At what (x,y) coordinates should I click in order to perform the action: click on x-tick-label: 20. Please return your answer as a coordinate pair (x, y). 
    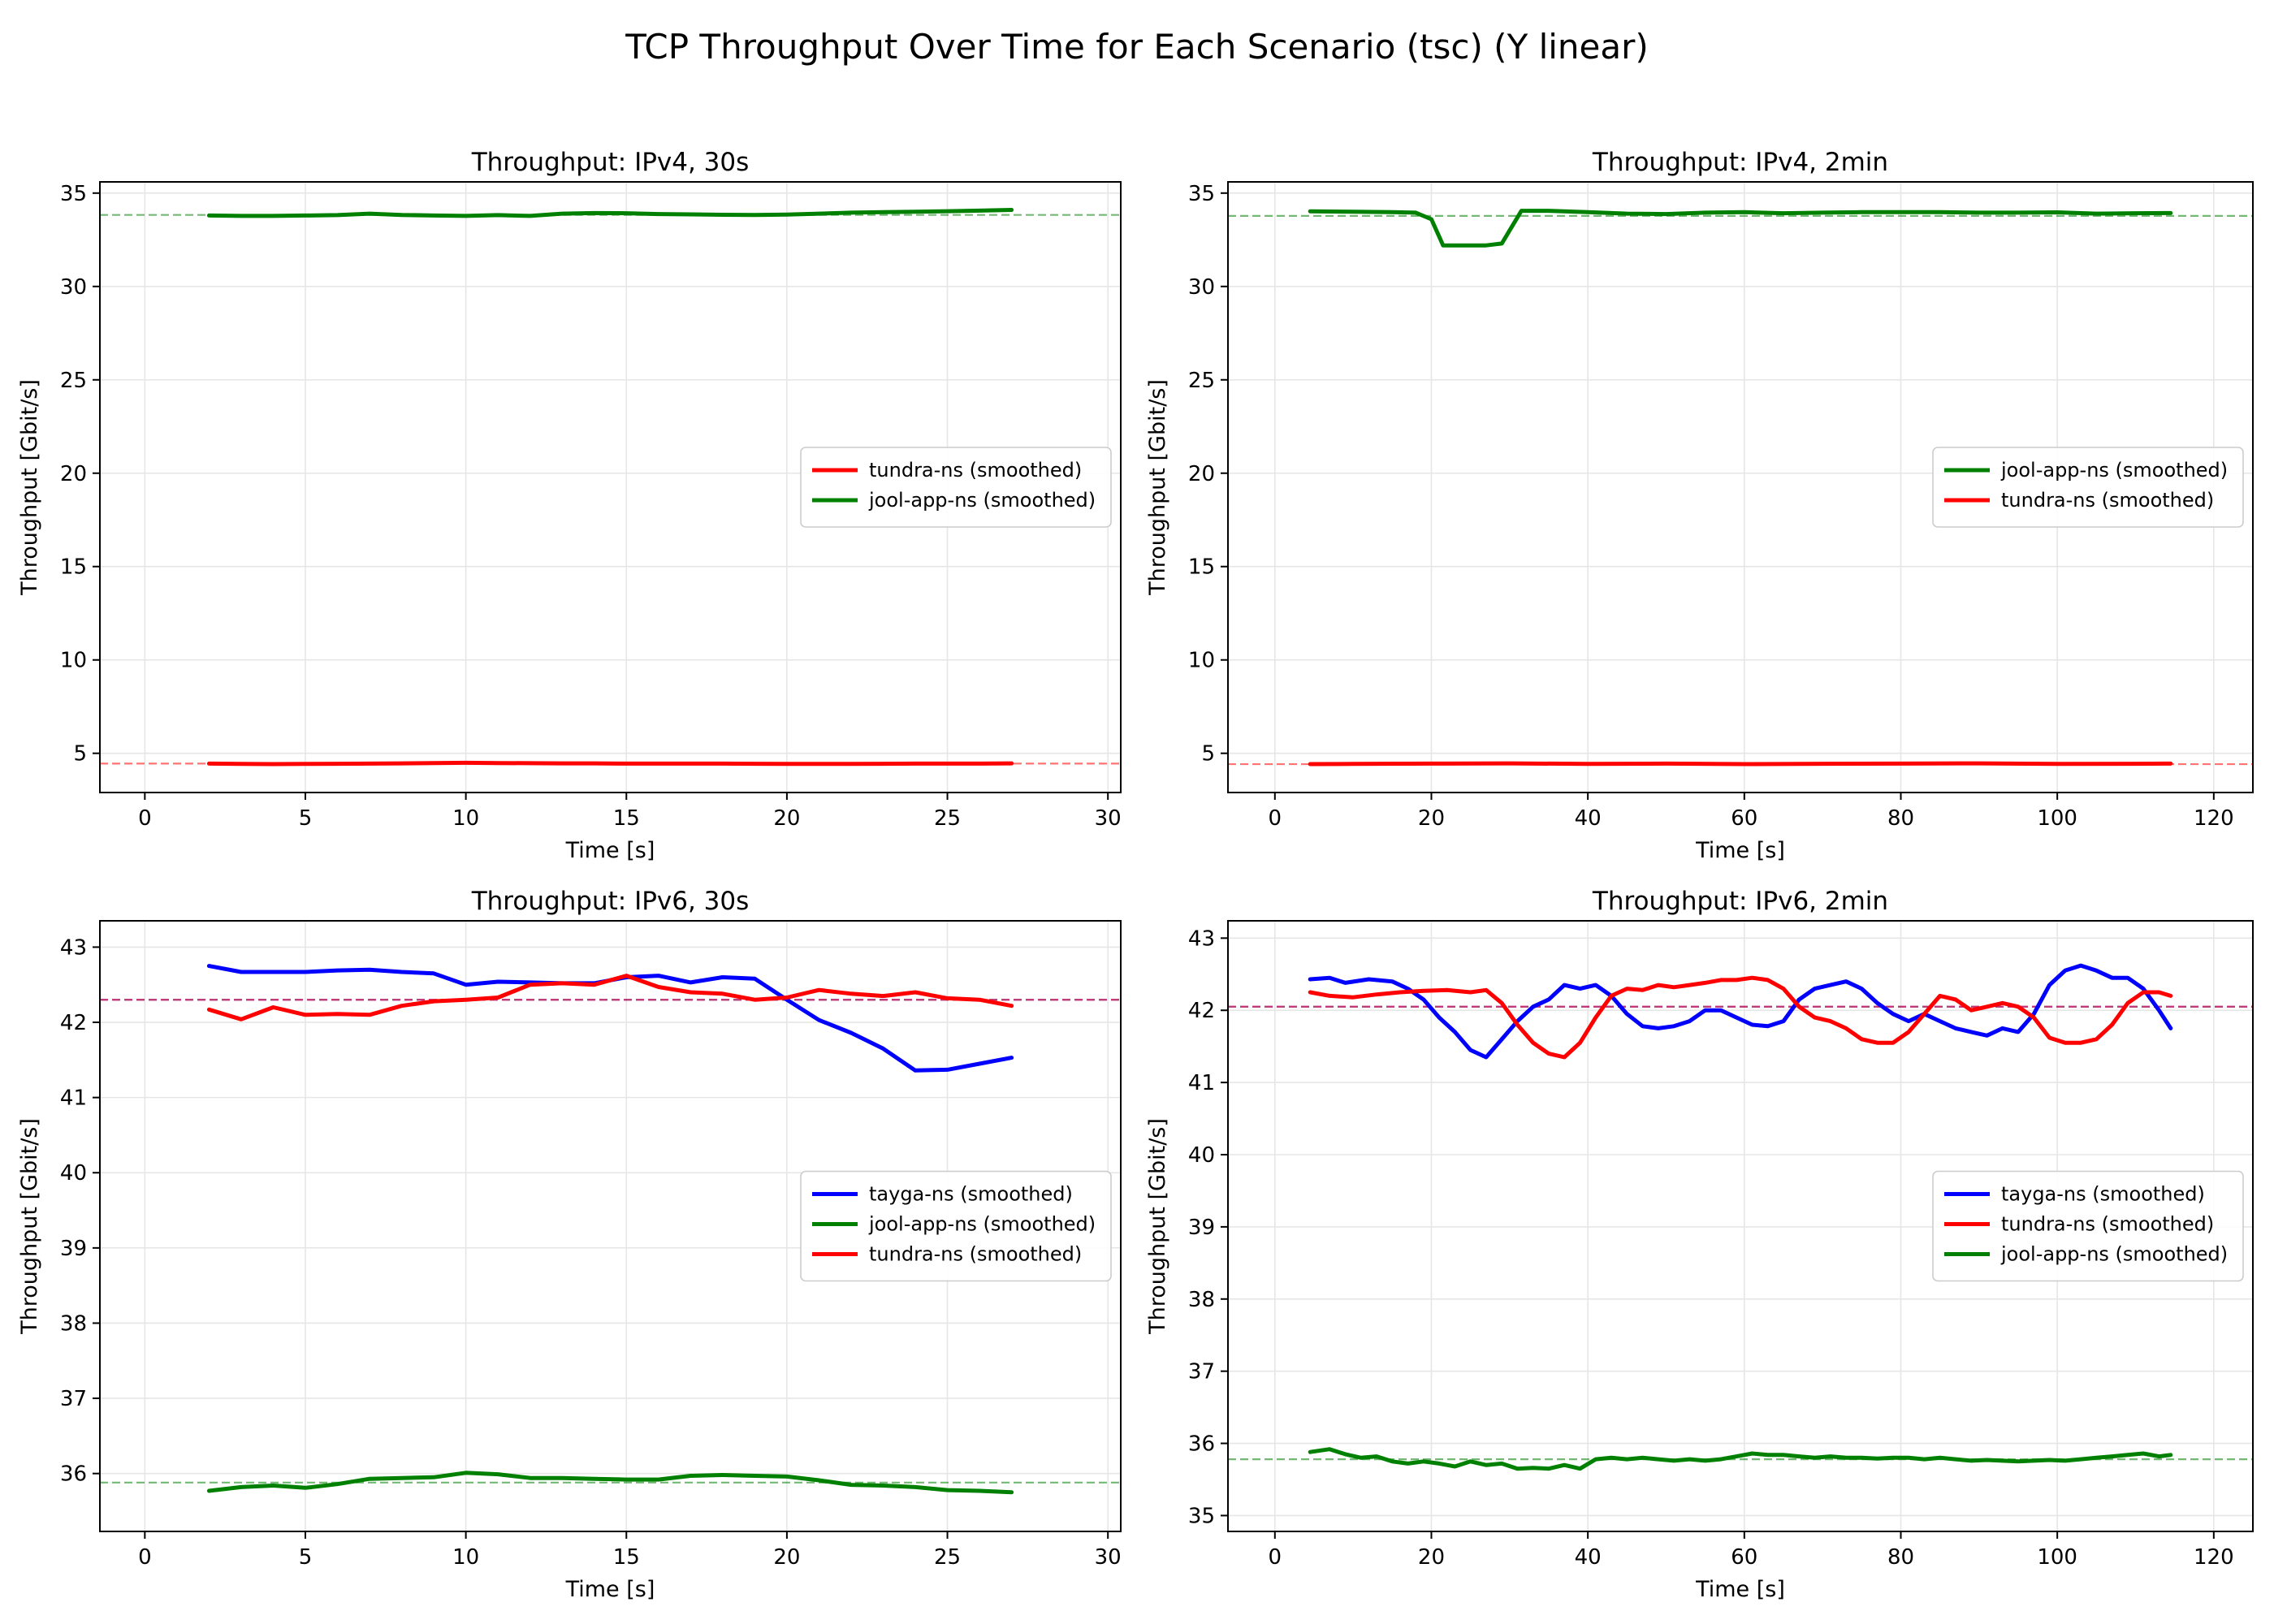
    Looking at the image, I should click on (786, 1558).